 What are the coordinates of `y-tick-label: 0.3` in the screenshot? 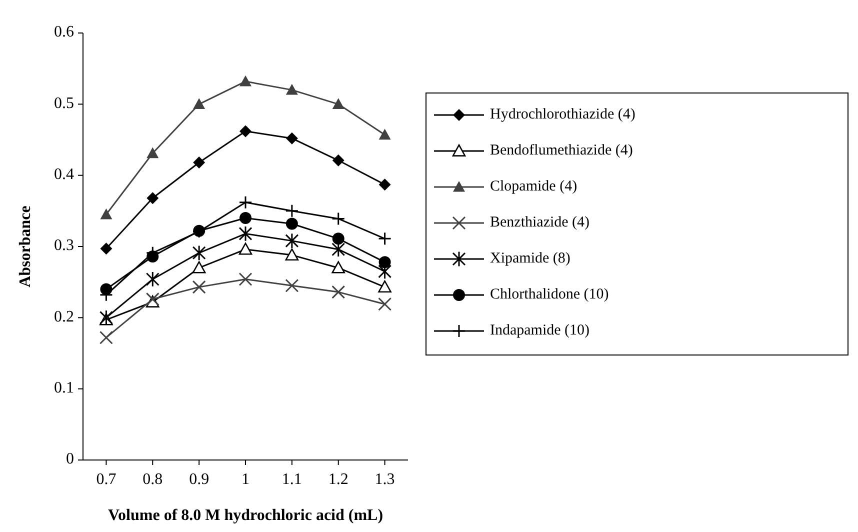 It's located at (64, 245).